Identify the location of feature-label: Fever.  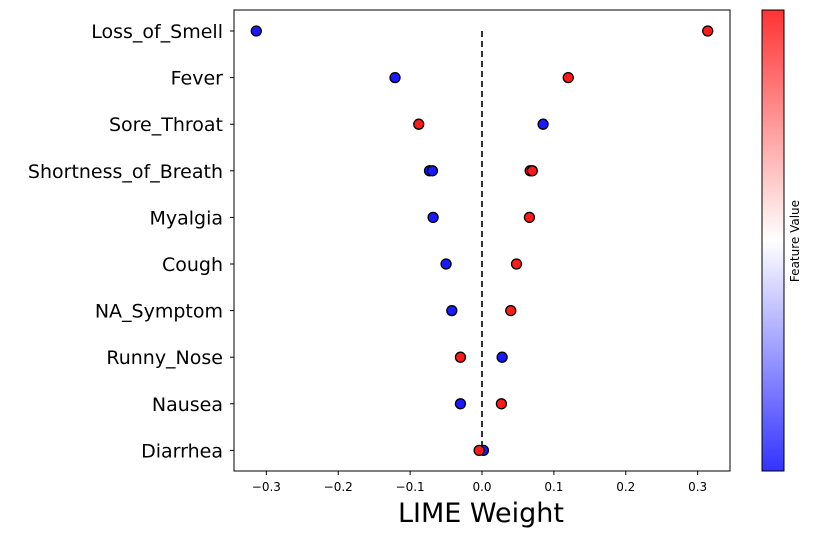
(197, 79).